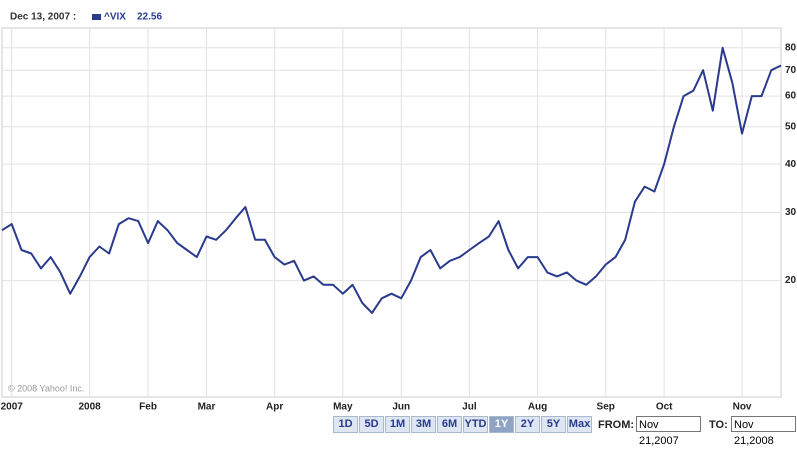  I want to click on range-button: 5Y, so click(553, 424).